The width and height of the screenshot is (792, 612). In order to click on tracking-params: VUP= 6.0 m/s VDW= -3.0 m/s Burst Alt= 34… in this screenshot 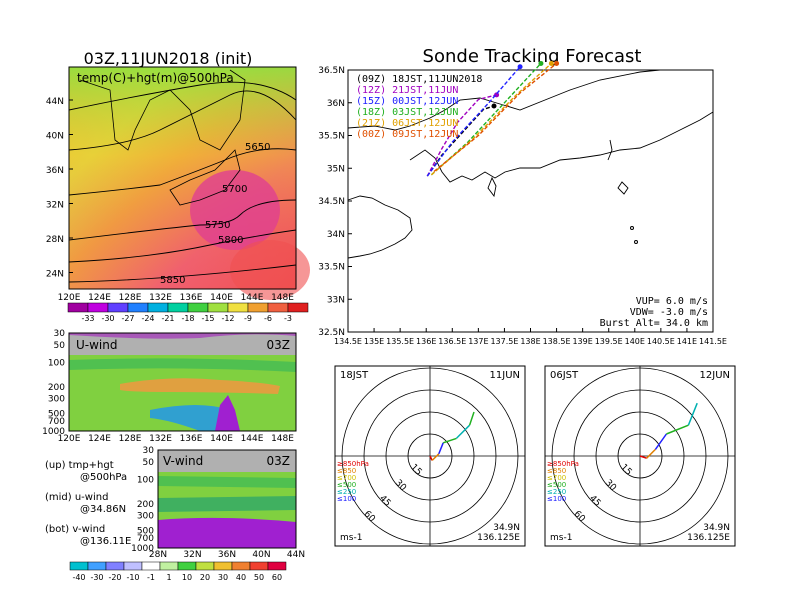, I will do `click(654, 312)`.